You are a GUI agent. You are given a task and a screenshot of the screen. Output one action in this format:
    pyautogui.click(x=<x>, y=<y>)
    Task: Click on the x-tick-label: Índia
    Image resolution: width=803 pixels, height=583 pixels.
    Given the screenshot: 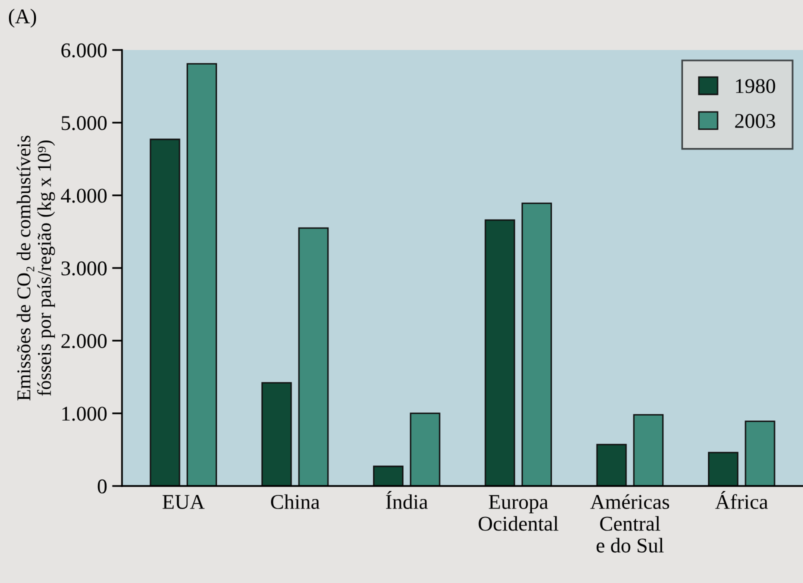 What is the action you would take?
    pyautogui.click(x=407, y=499)
    